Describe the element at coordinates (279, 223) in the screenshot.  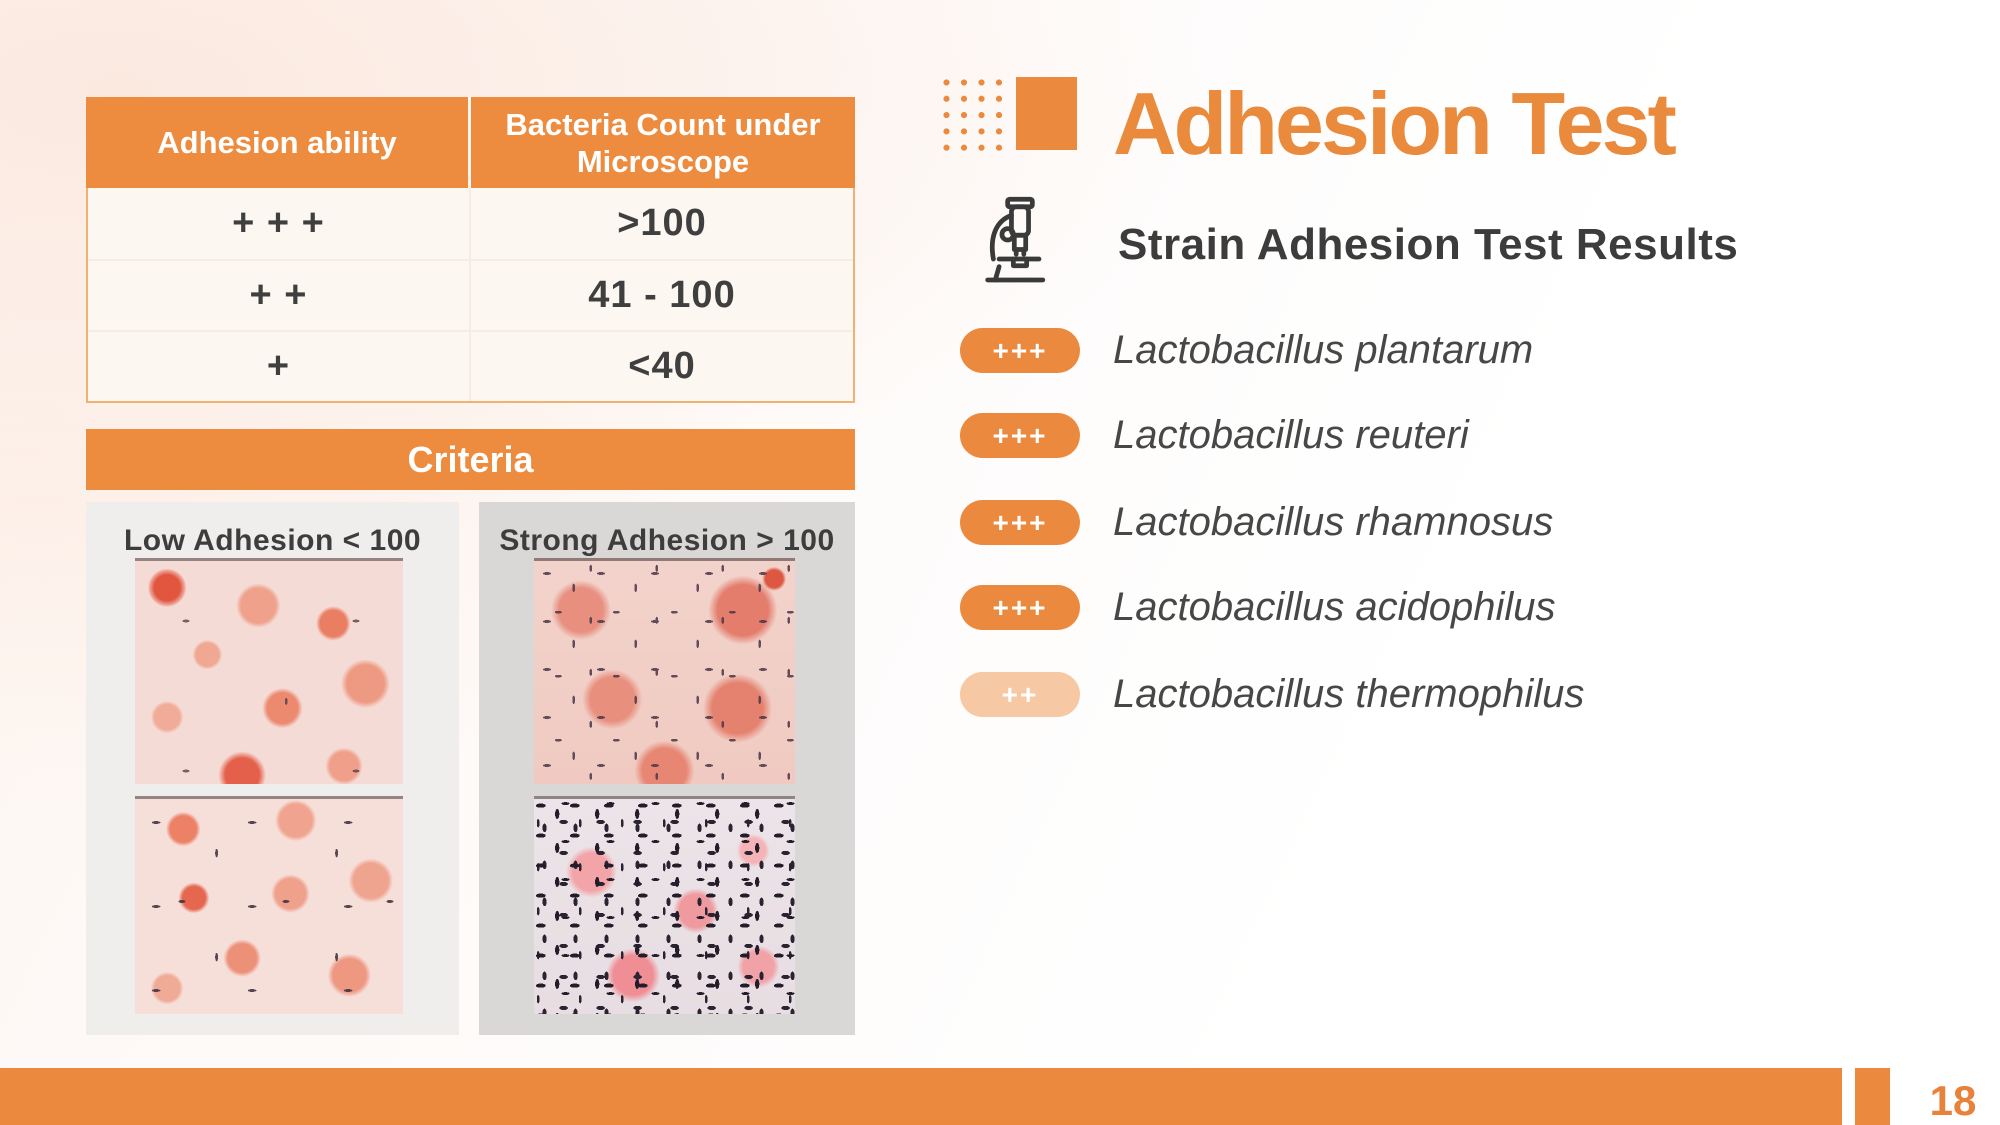
I see `cell-ability: + + +` at that location.